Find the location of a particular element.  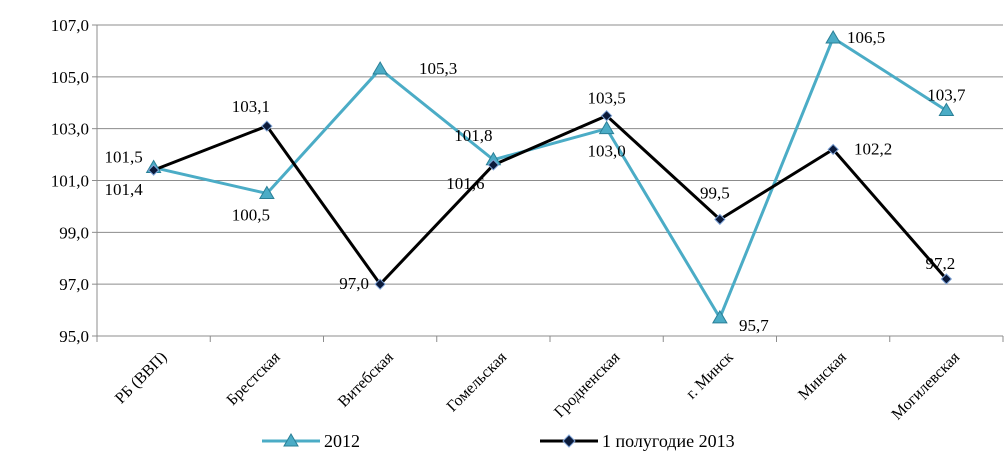

data-label: 106,5 is located at coordinates (866, 37).